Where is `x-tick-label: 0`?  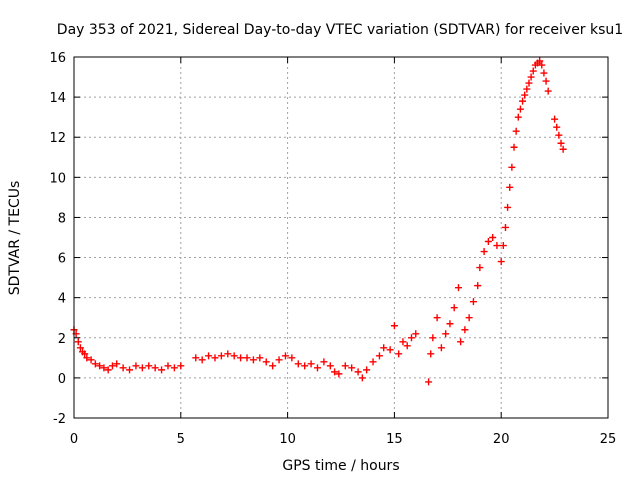 x-tick-label: 0 is located at coordinates (74, 439).